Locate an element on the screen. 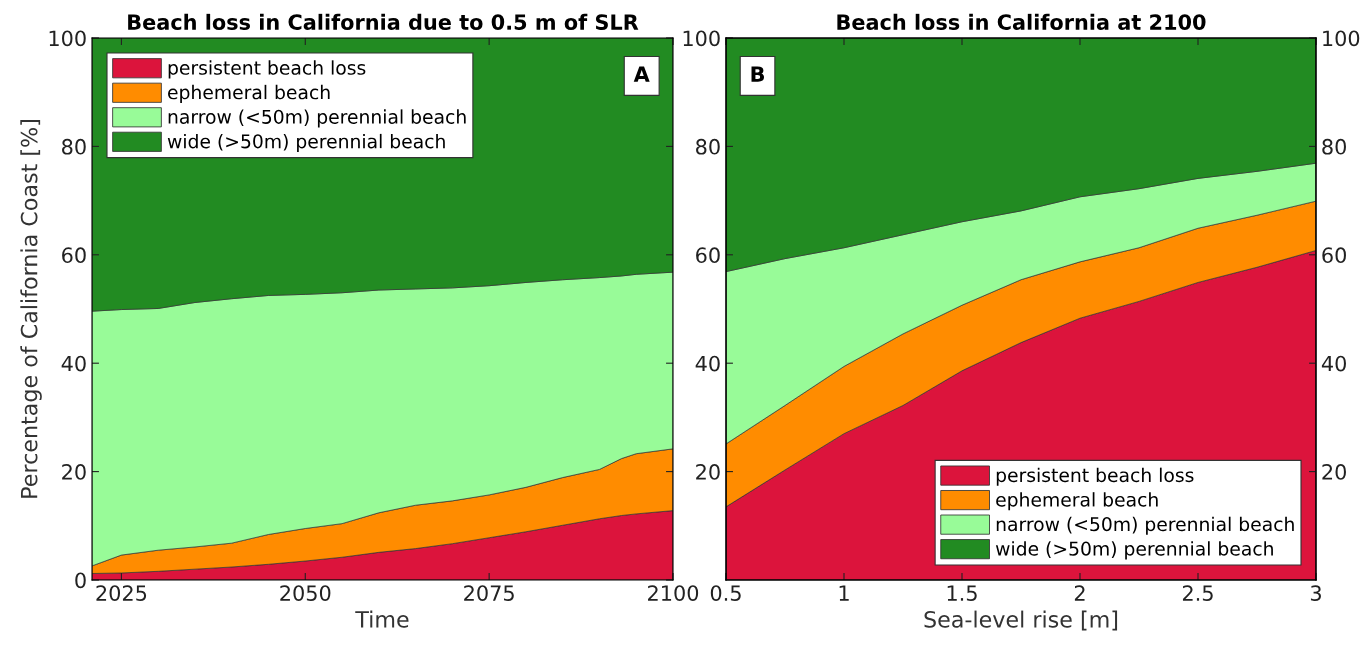  y2-tick-label: 40 is located at coordinates (1333, 363).